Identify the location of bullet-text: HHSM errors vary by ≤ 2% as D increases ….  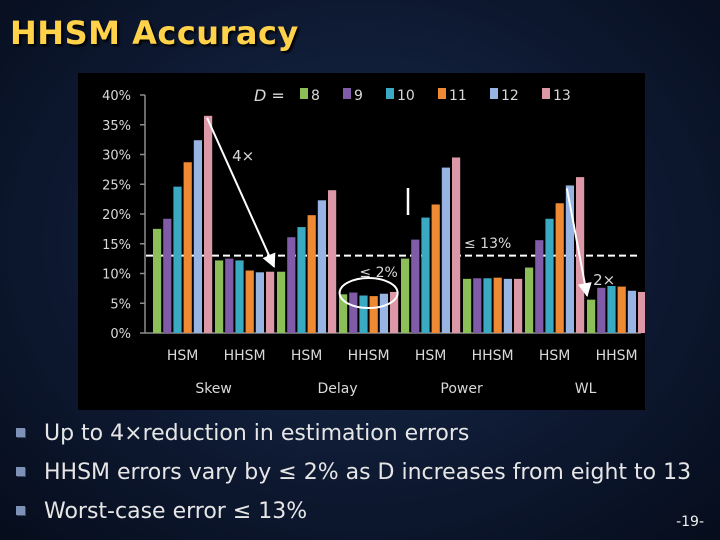
(368, 472).